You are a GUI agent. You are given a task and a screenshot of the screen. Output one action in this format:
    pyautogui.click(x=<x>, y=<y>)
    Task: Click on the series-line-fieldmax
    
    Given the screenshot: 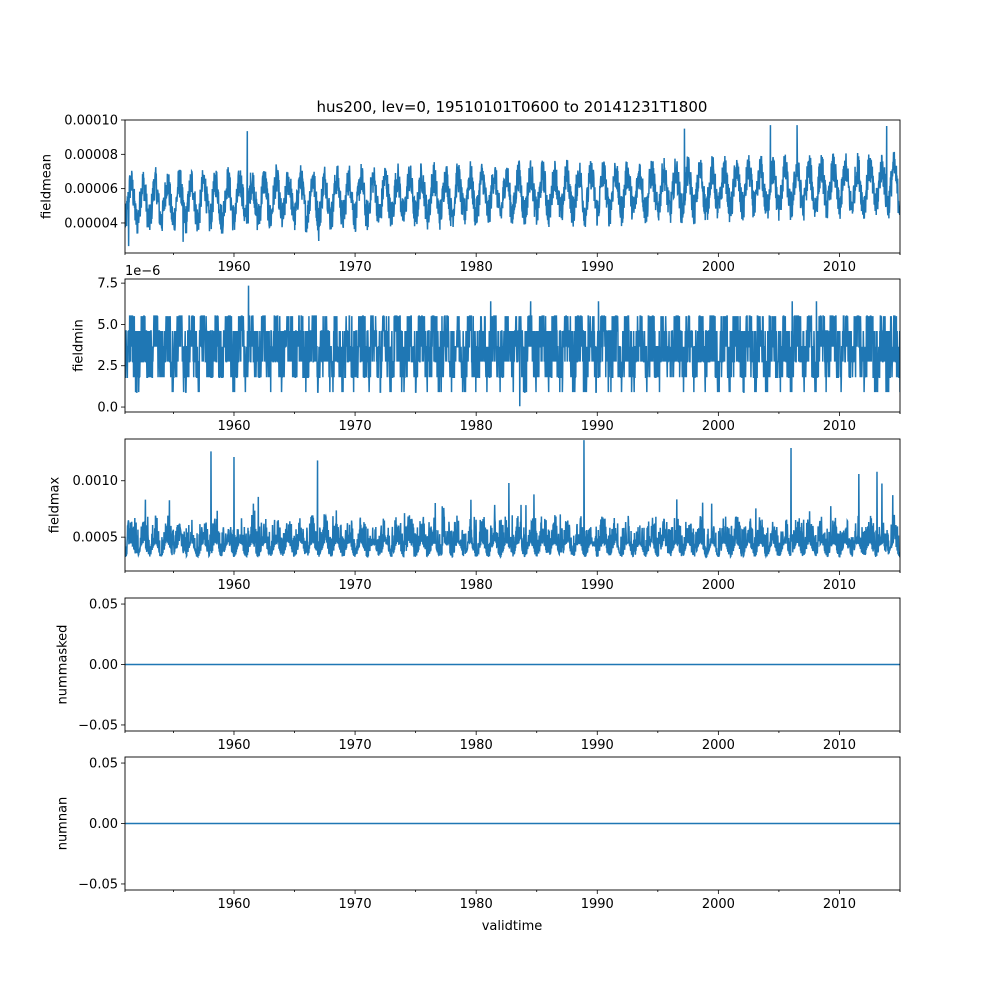 What is the action you would take?
    pyautogui.click(x=512, y=500)
    